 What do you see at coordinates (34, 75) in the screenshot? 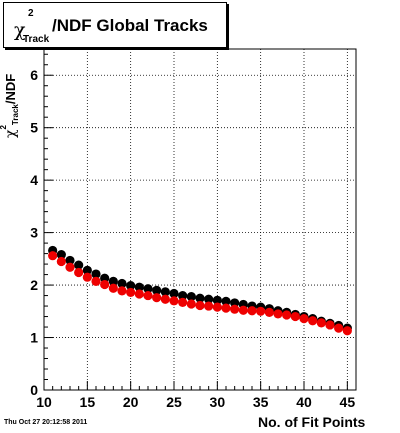
I see `y-tick-label: 6` at bounding box center [34, 75].